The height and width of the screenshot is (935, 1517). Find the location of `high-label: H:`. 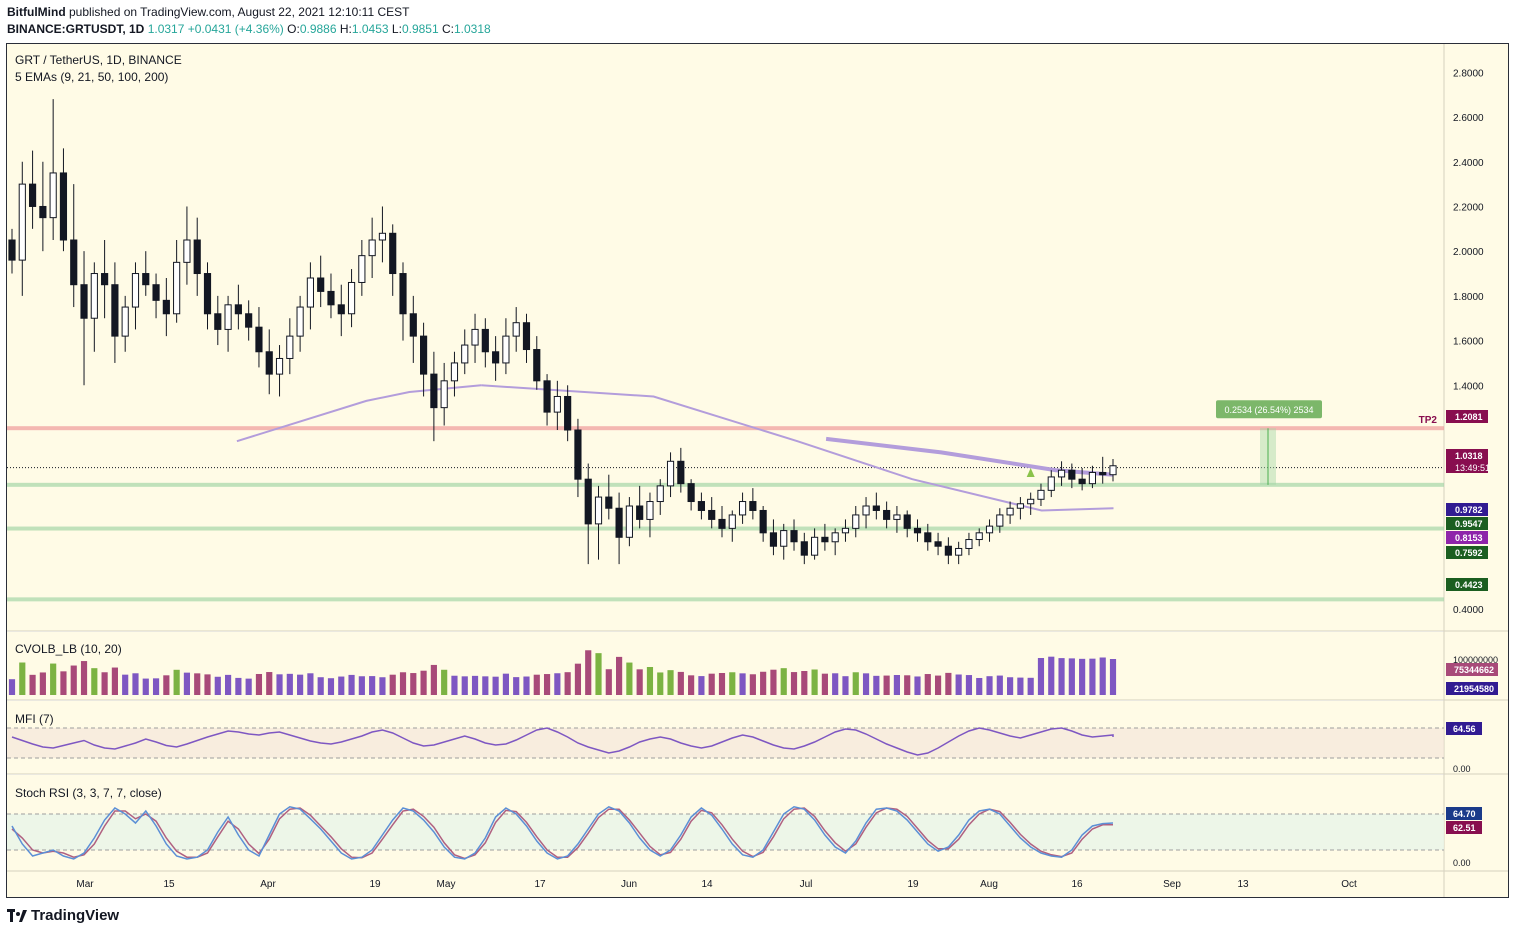

high-label: H: is located at coordinates (345, 29).